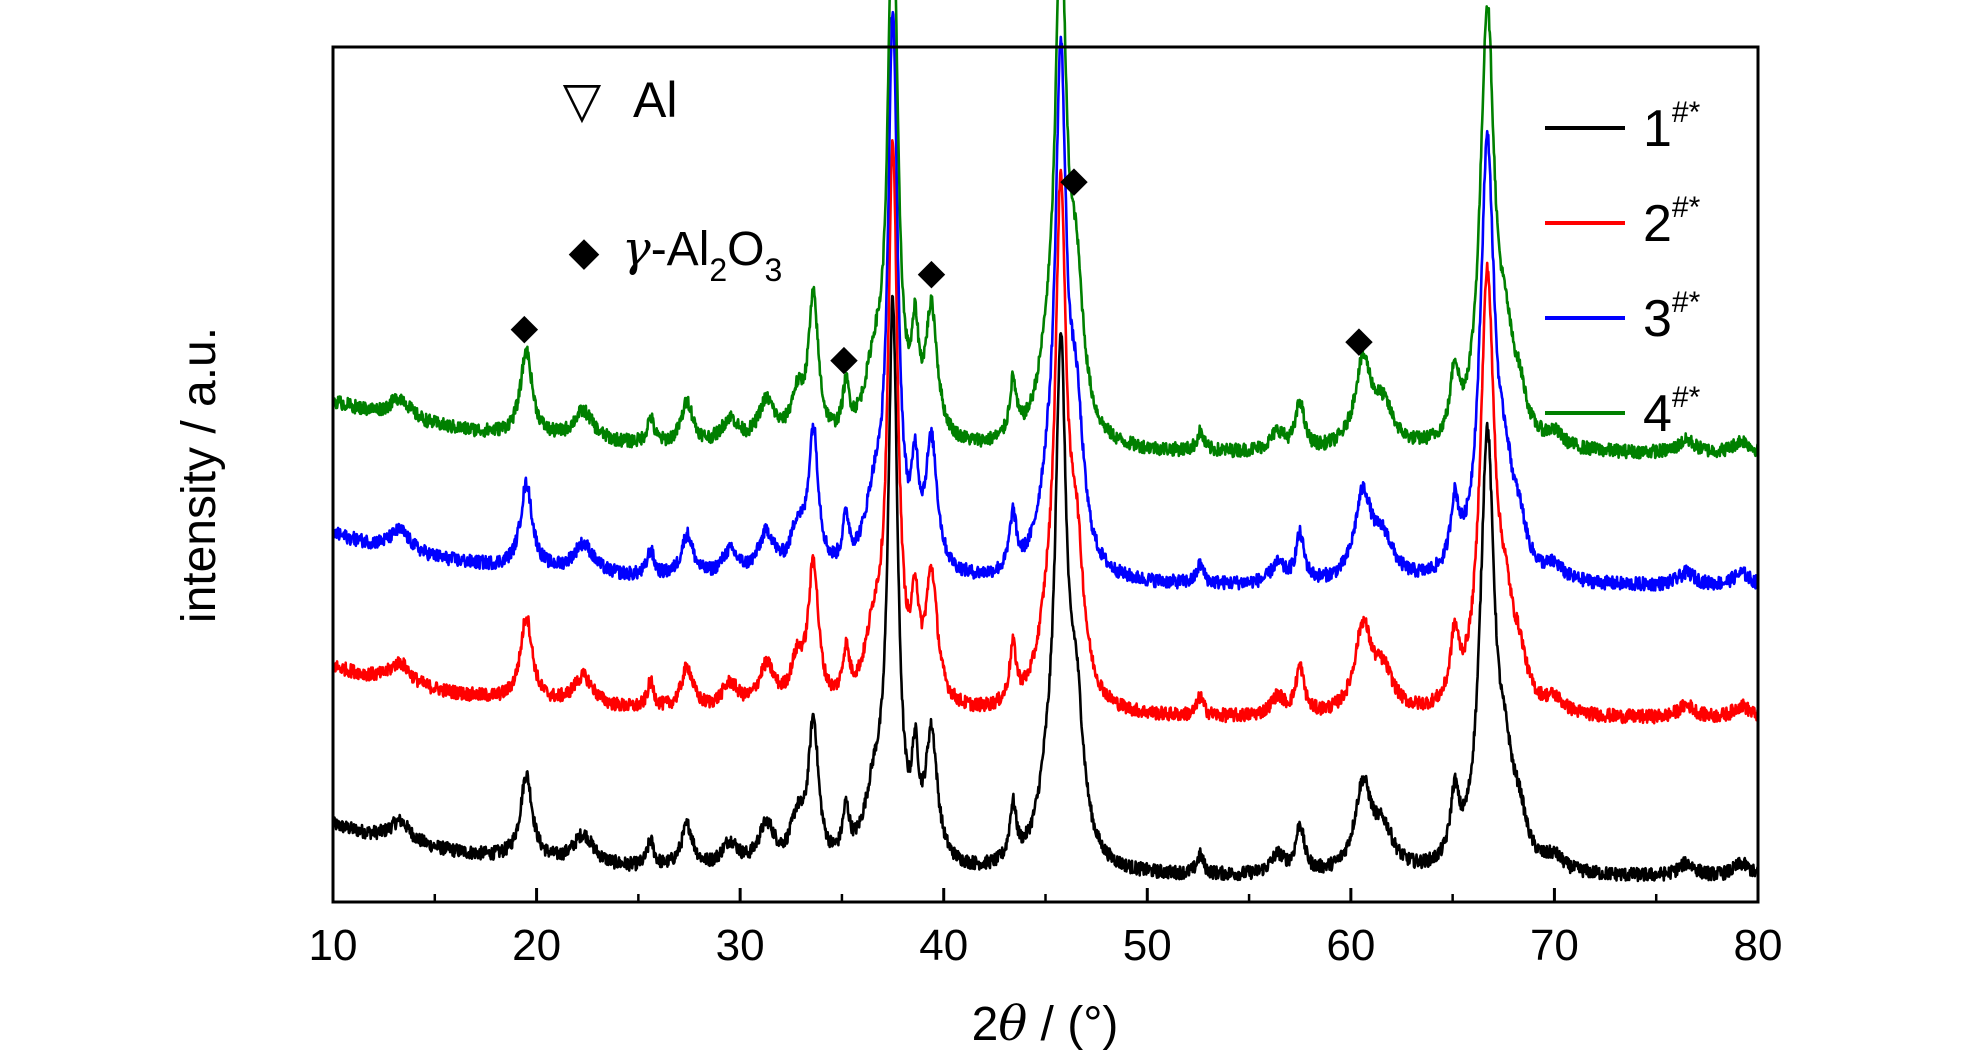 This screenshot has height=1062, width=1984. I want to click on legend-entry-3: 3#*, so click(1623, 317).